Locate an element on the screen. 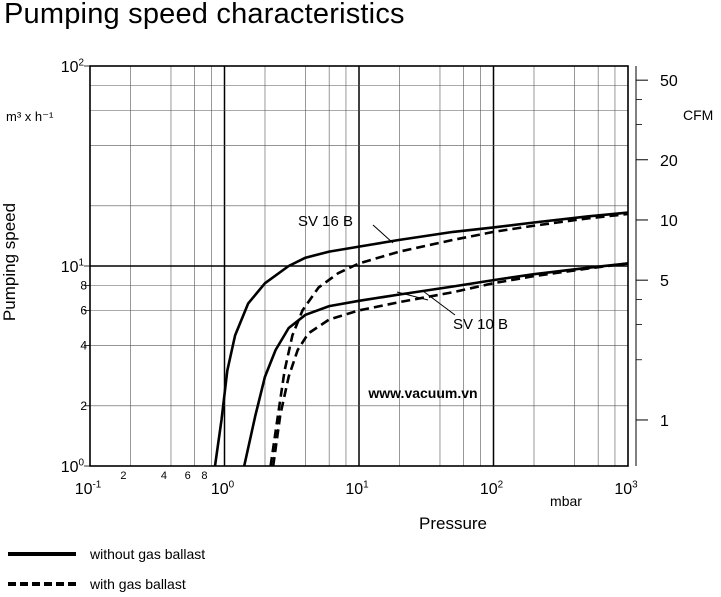  x-tick-label: 10² is located at coordinates (492, 488).